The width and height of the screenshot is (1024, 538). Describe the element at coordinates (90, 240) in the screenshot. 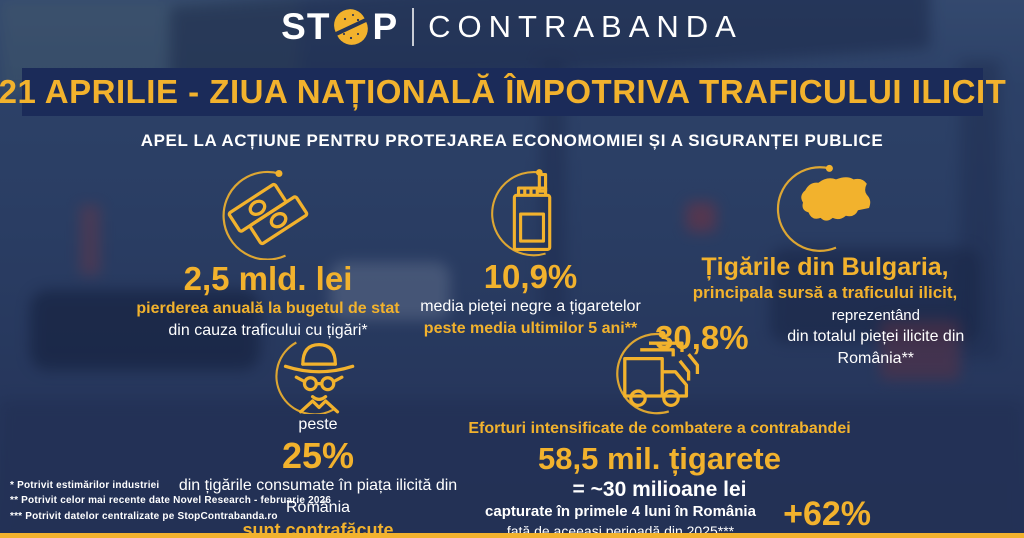

I see `bg-fuel-pump` at that location.